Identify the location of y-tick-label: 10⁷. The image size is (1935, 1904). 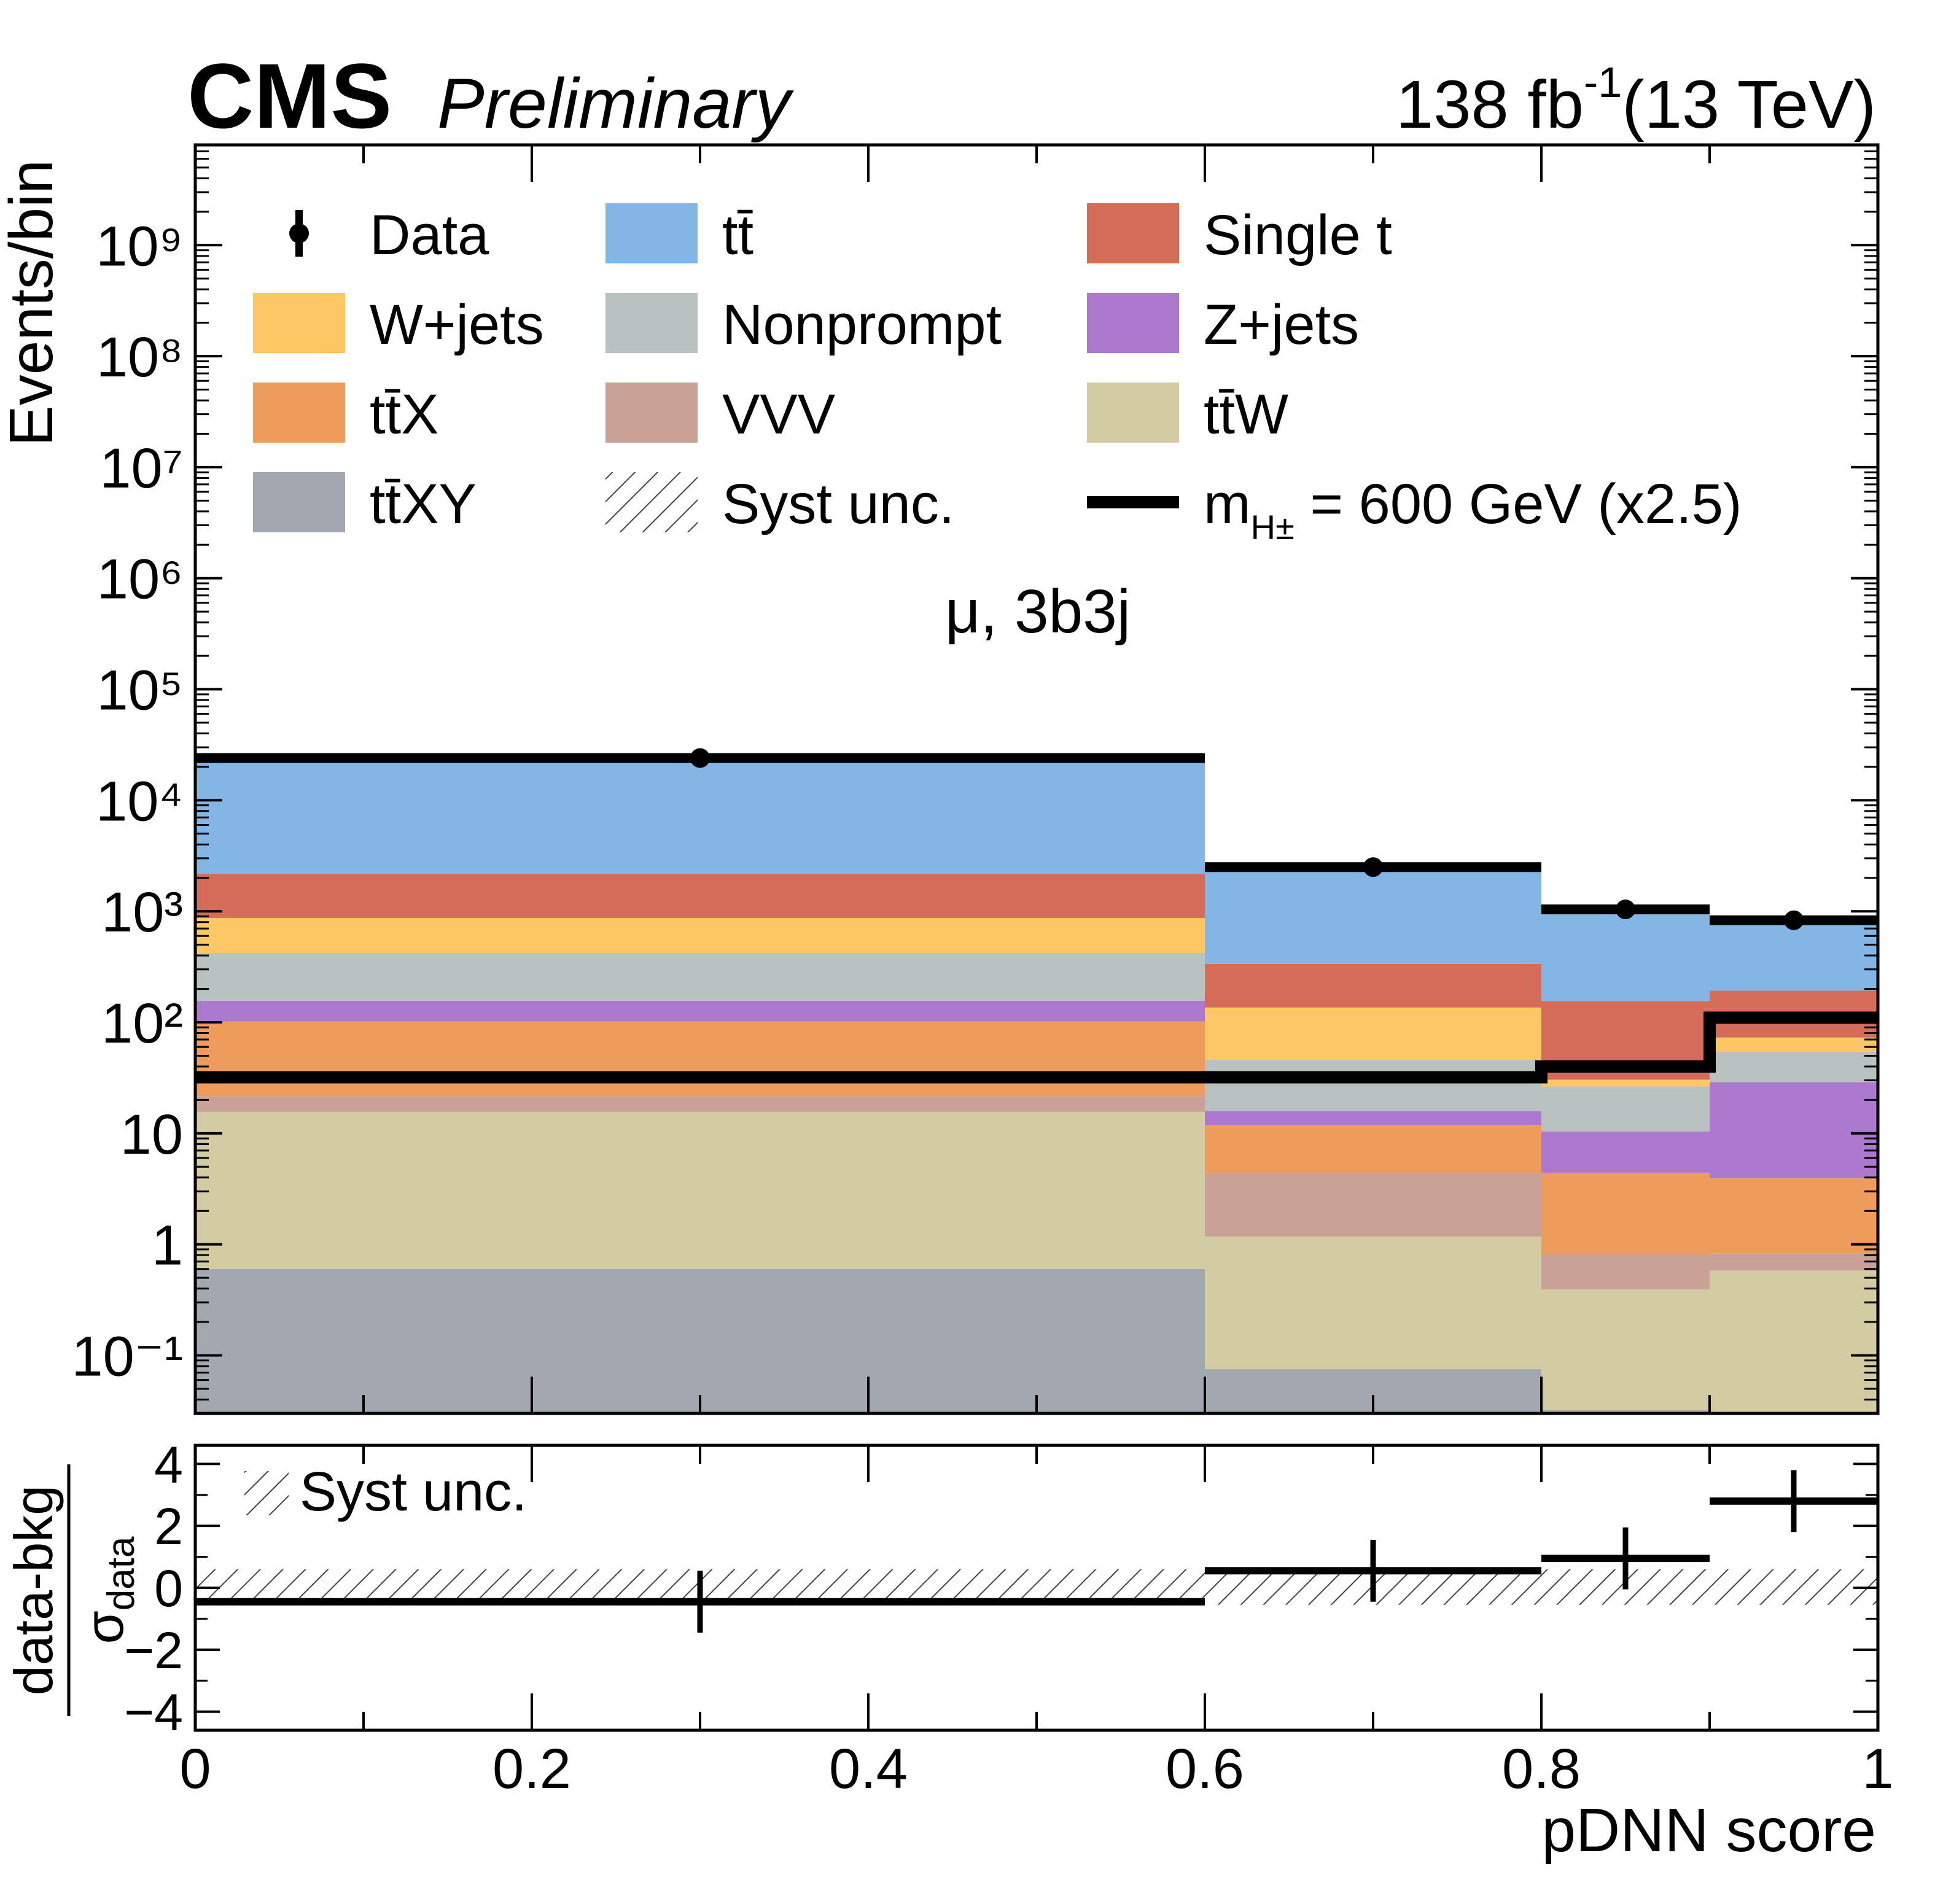
(141, 468).